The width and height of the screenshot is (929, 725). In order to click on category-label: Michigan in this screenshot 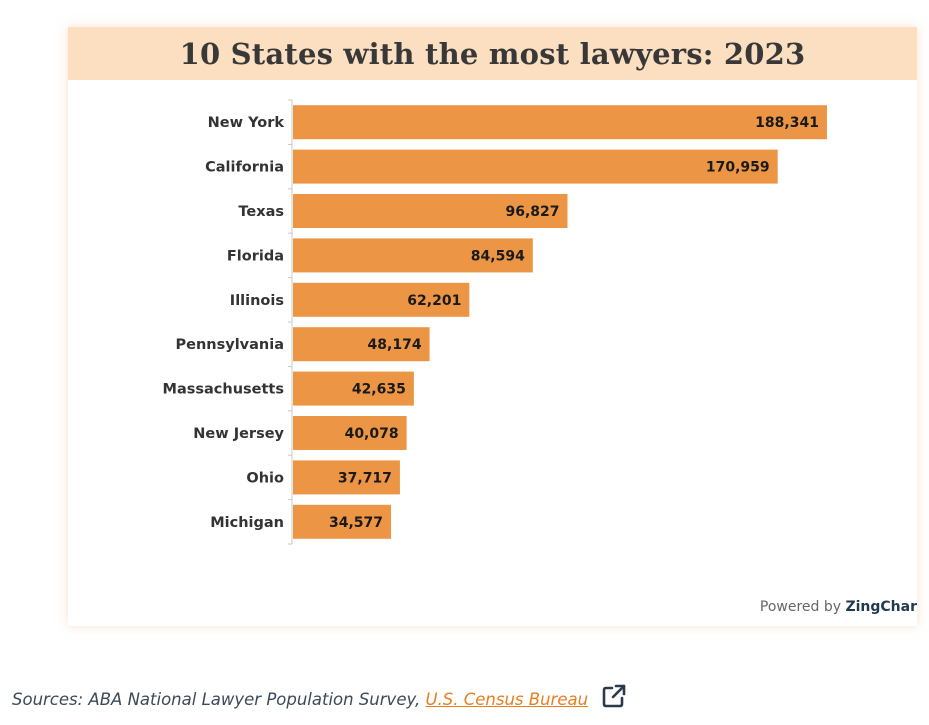, I will do `click(247, 523)`.